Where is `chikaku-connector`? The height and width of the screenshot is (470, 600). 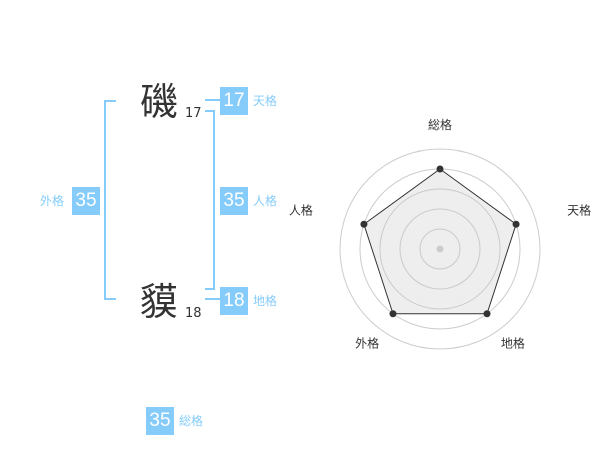
chikaku-connector is located at coordinates (212, 299).